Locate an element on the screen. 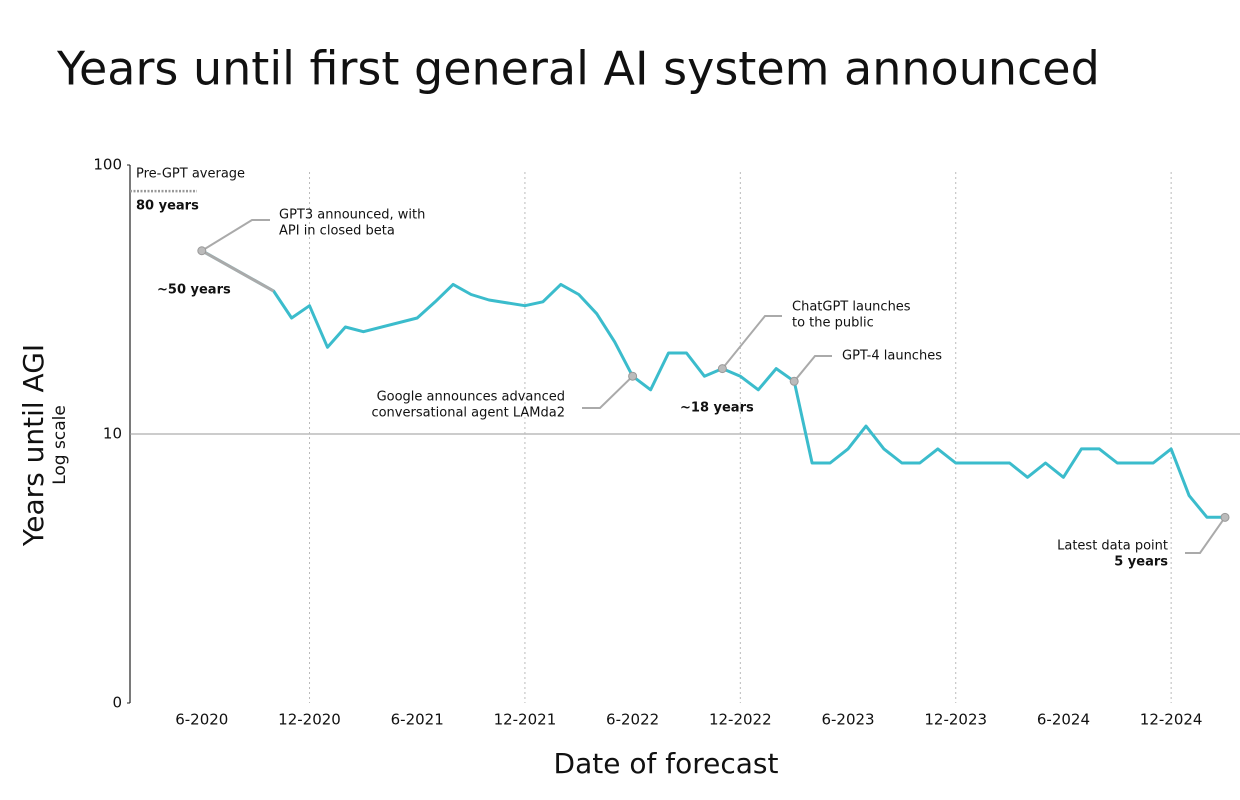 The height and width of the screenshot is (800, 1240). reference-label: Pre-GPT average is located at coordinates (190, 174).